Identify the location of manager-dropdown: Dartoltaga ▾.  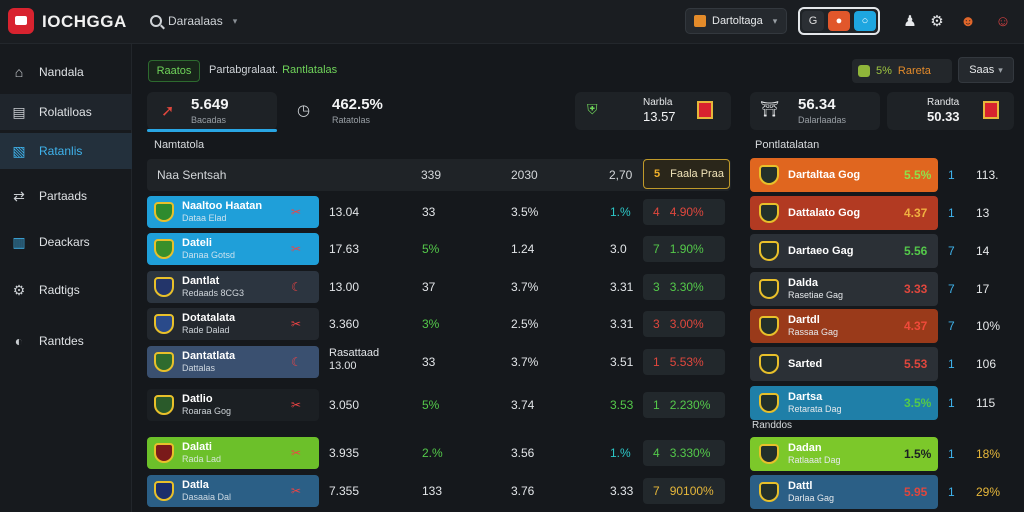
(736, 21).